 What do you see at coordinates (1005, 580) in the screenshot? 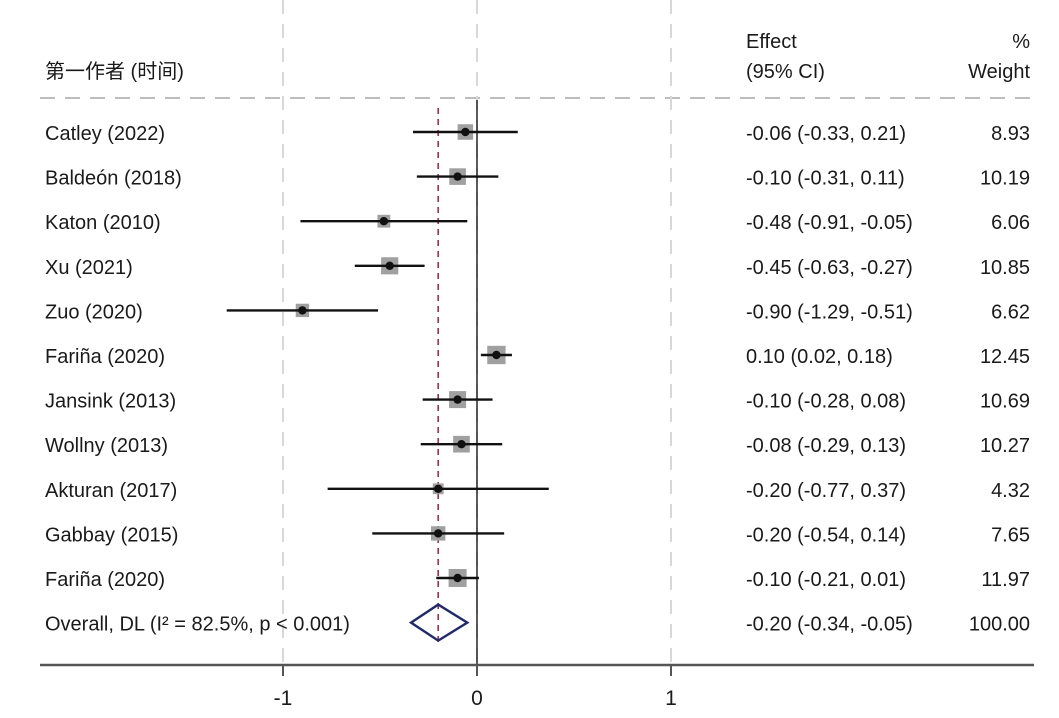
I see `weight-text: 11.97` at bounding box center [1005, 580].